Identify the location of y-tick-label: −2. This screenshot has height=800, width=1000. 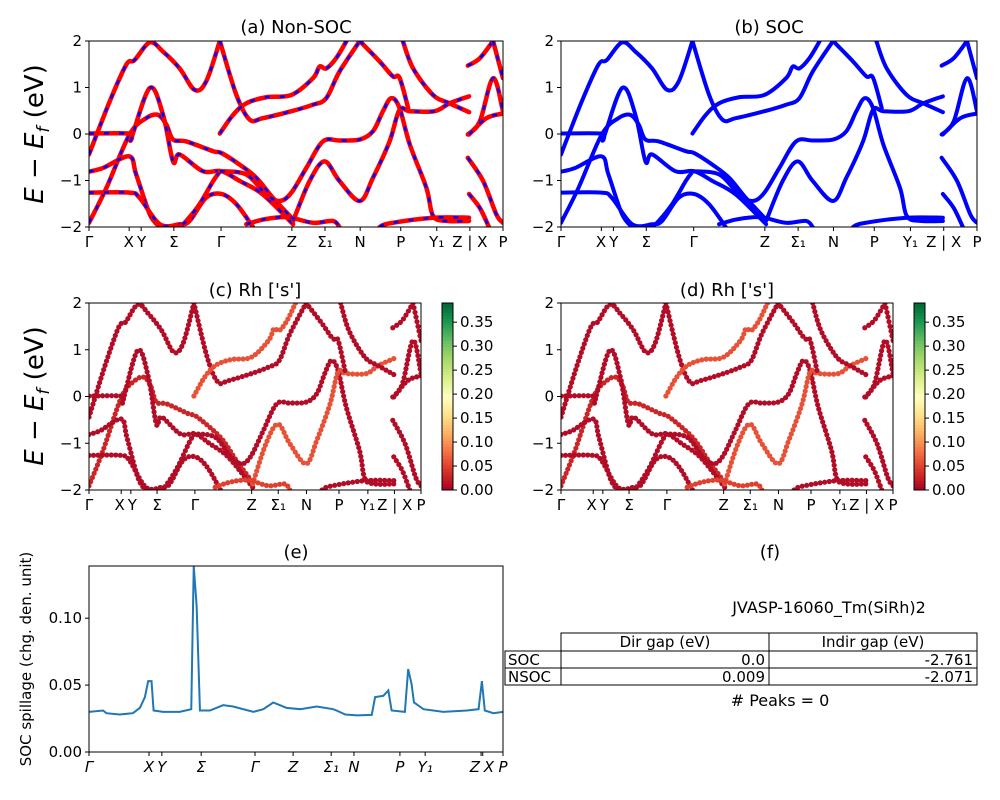
(543, 227).